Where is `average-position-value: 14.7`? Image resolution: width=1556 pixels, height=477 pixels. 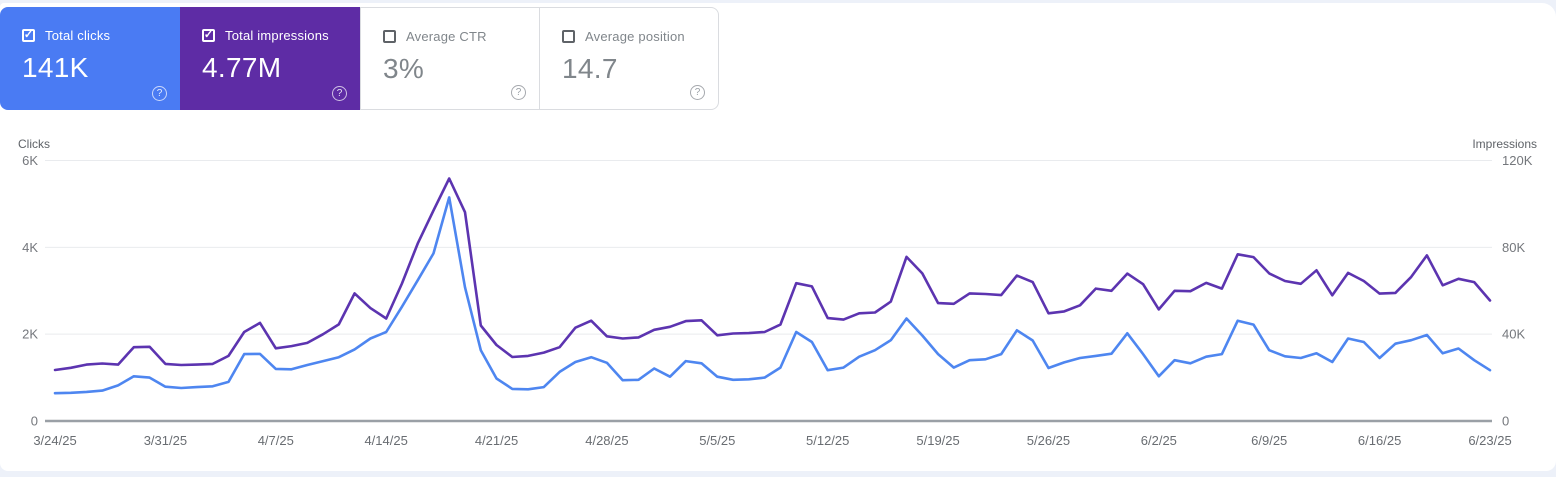
average-position-value: 14.7 is located at coordinates (590, 68).